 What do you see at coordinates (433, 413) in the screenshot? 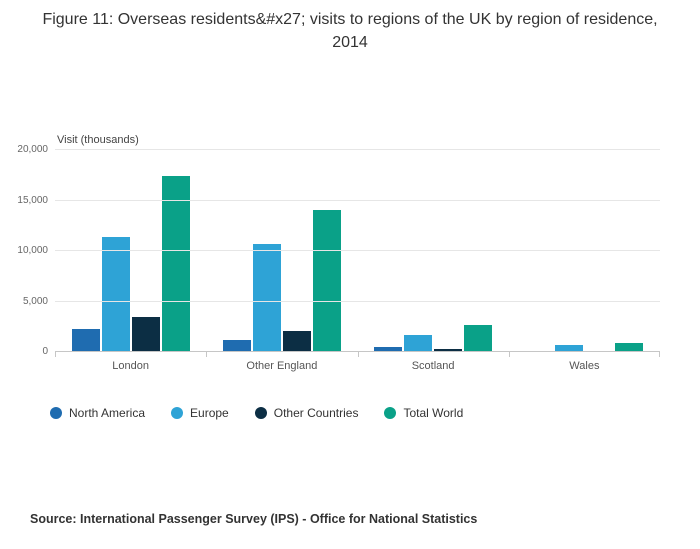
I see `legend-label-total-world: Total World` at bounding box center [433, 413].